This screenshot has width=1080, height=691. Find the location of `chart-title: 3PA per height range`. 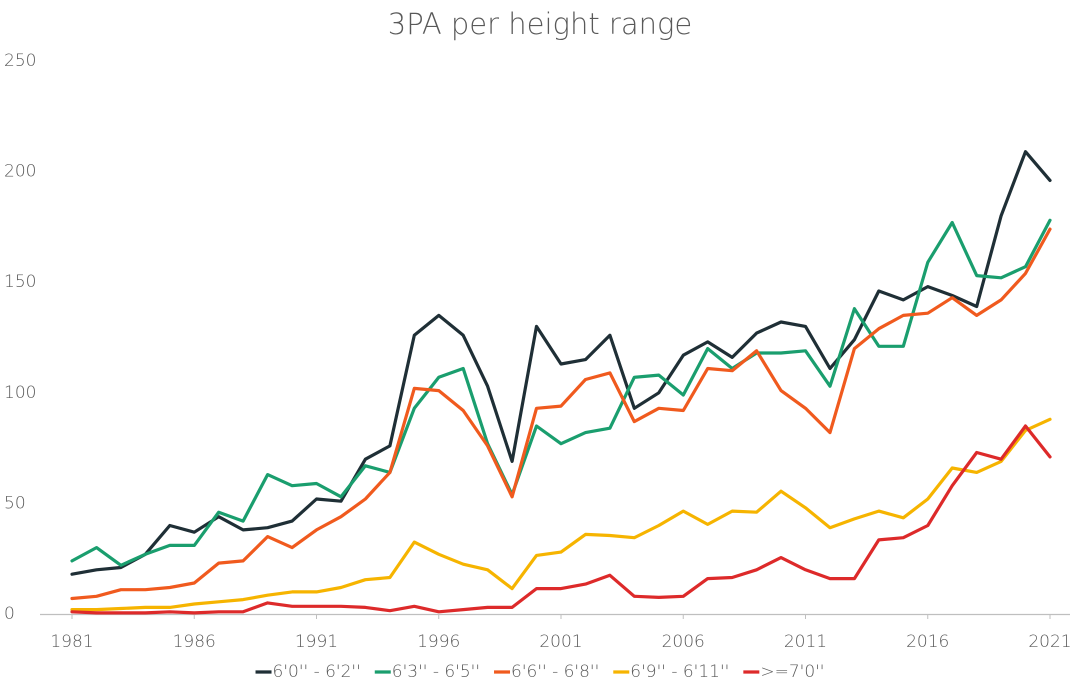

chart-title: 3PA per height range is located at coordinates (540, 24).